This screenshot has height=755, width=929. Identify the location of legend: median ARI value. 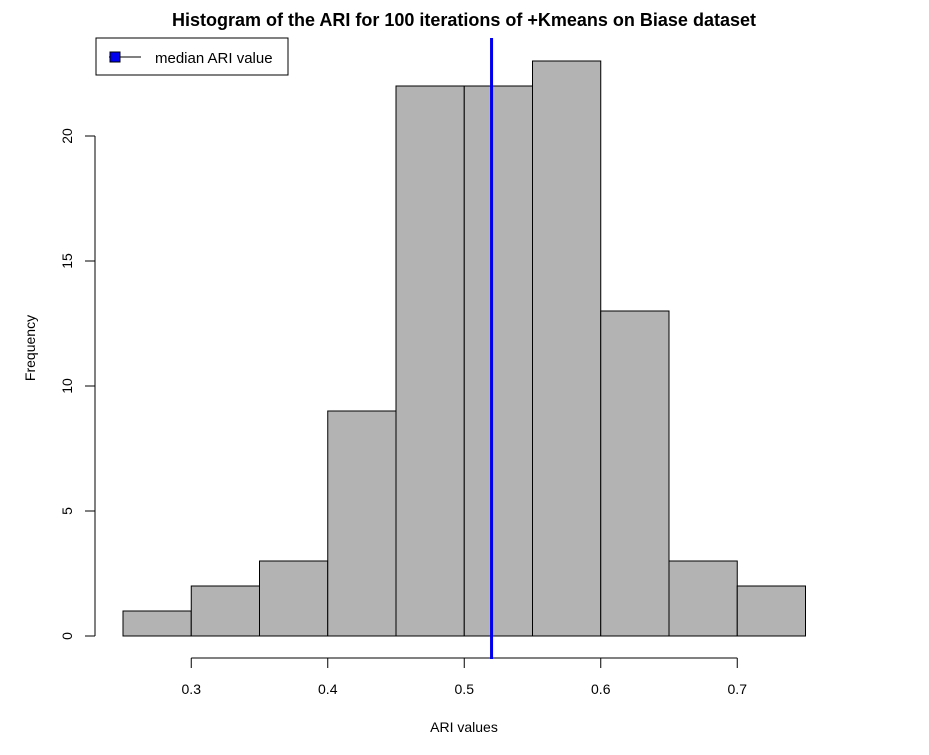
(192, 56).